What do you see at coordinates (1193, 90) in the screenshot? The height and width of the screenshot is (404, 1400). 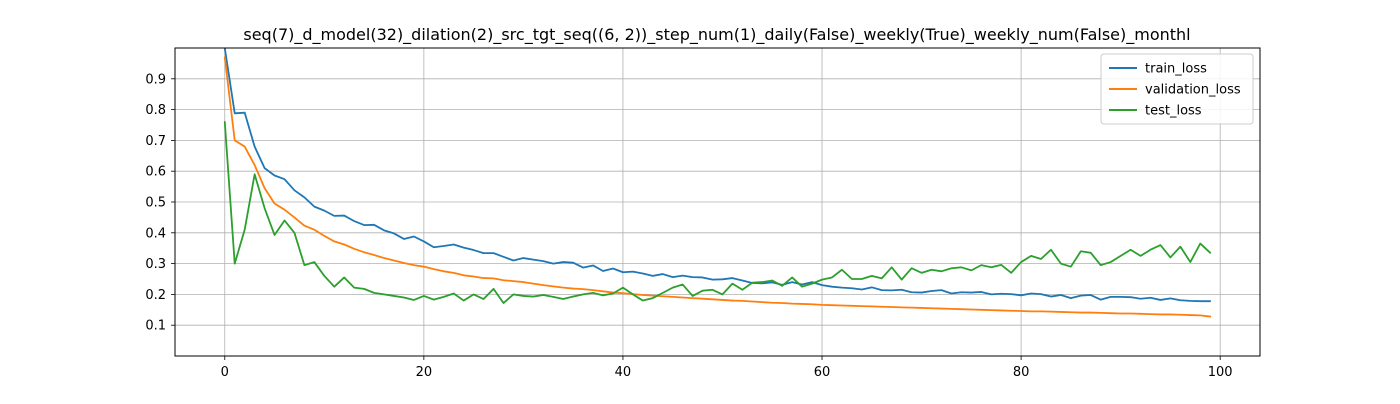 I see `legend-label: validation_loss` at bounding box center [1193, 90].